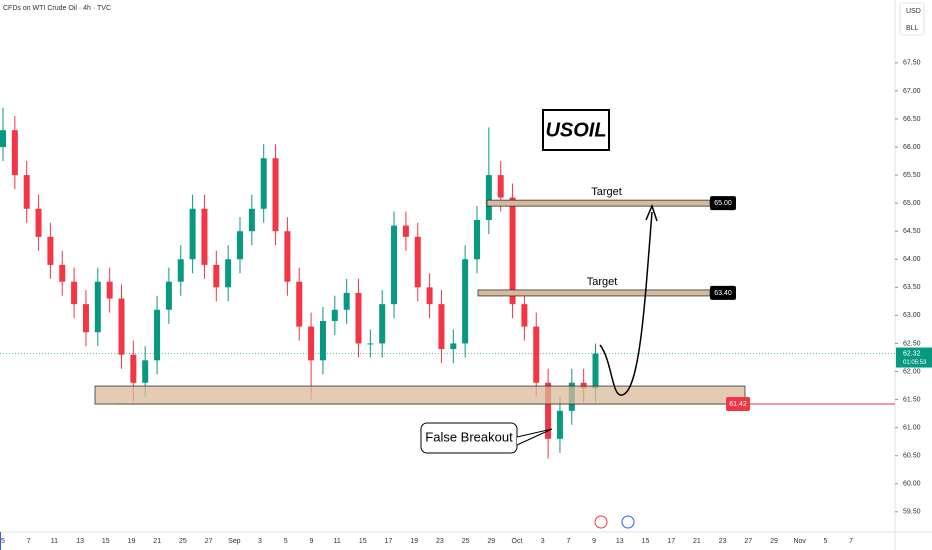 The image size is (932, 550). I want to click on chart-title: USOIL, so click(575, 130).